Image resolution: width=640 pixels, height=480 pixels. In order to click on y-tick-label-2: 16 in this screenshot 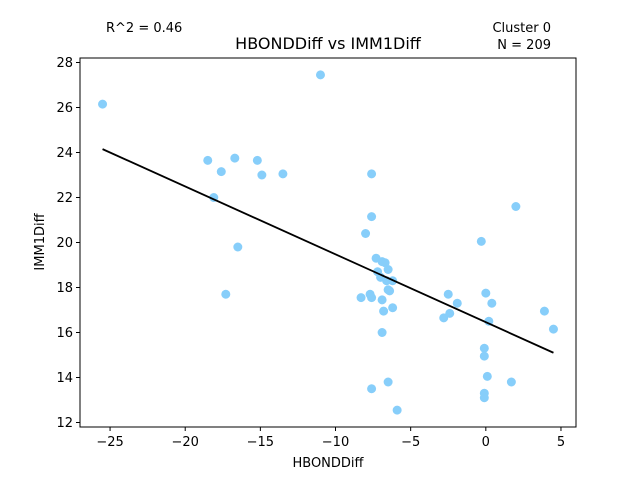, I will do `click(64, 333)`.